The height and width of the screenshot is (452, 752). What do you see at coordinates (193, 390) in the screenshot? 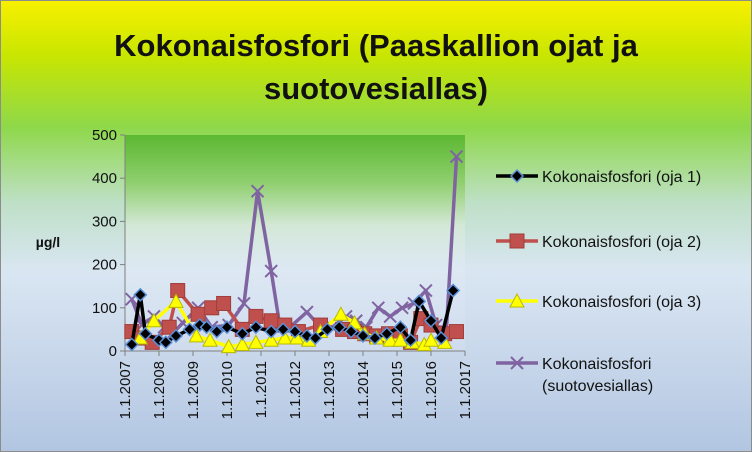
I see `x-tick-label: 1.1.2009` at bounding box center [193, 390].